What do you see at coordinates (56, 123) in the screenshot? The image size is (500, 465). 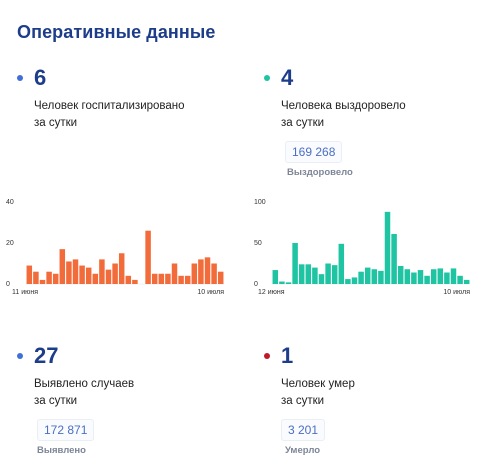 I see `hospitalized-desc-line2: за сутки` at bounding box center [56, 123].